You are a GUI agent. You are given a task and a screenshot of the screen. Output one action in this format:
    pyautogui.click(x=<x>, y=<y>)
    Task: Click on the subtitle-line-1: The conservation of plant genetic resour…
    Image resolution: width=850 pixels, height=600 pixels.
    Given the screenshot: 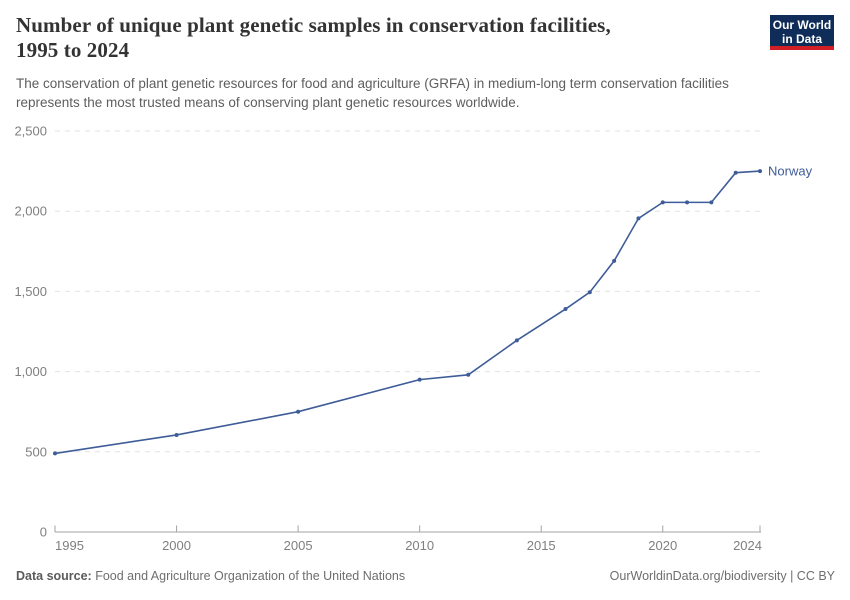 What is the action you would take?
    pyautogui.click(x=372, y=83)
    